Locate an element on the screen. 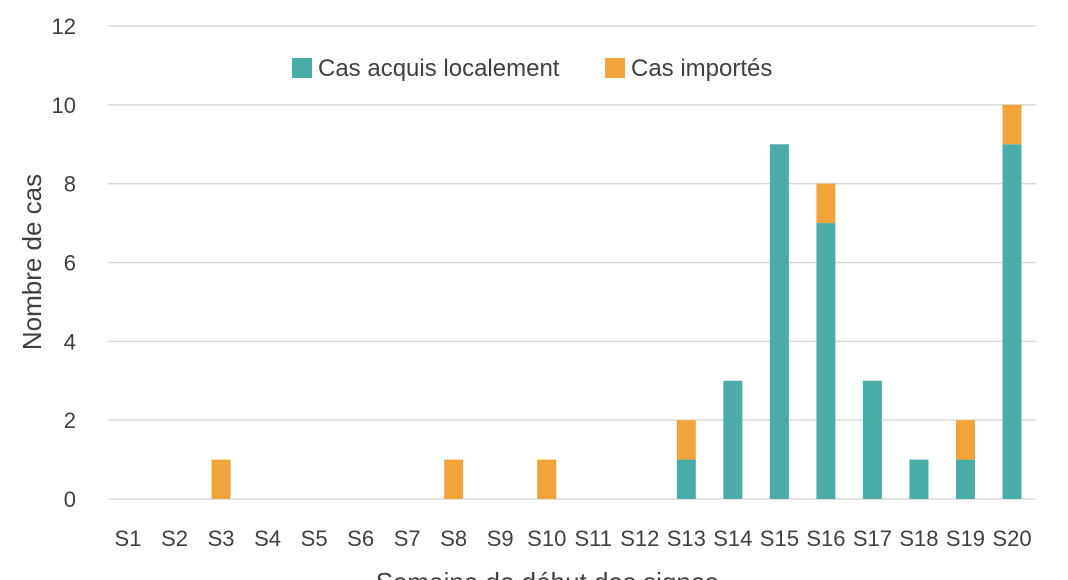  x-tick-label: S16 is located at coordinates (825, 538).